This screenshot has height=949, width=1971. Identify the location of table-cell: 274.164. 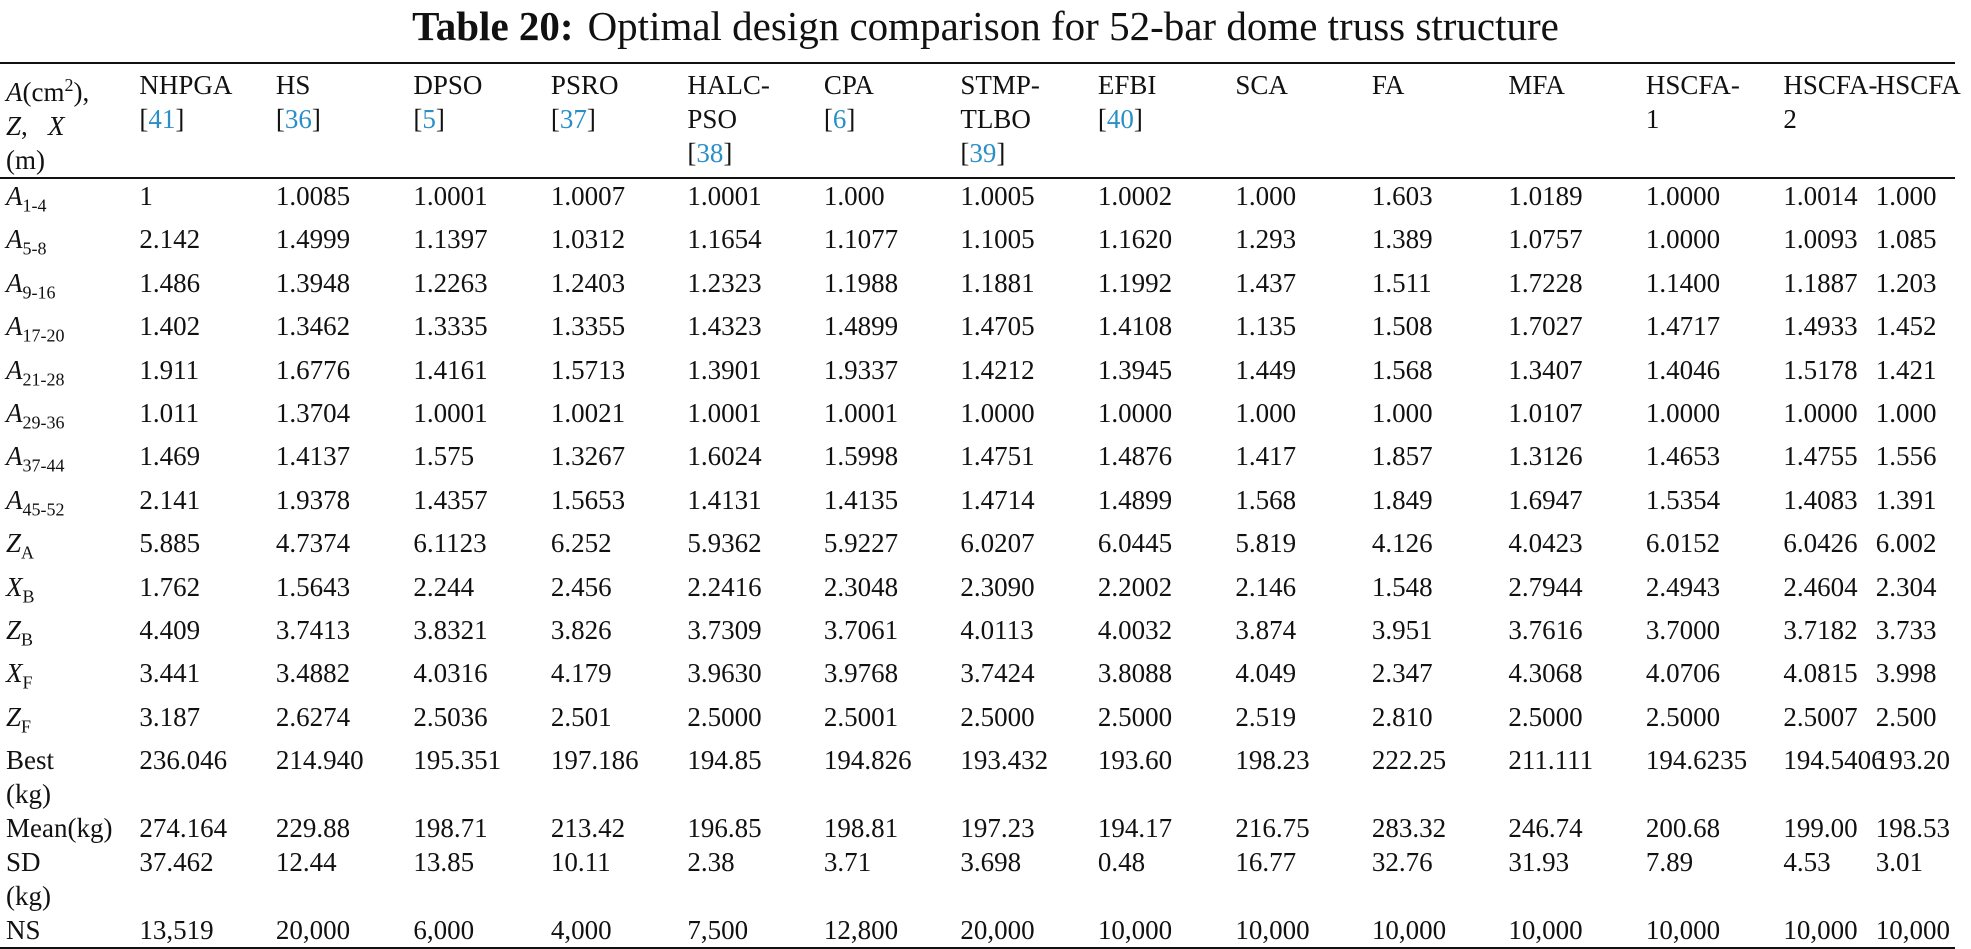
(183, 828).